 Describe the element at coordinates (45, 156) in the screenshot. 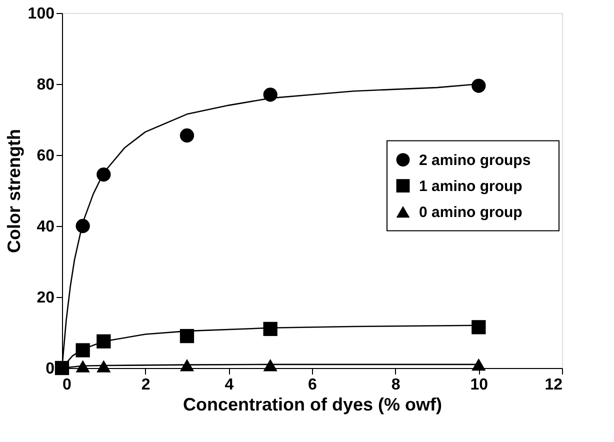

I see `y-tick-label: 60` at that location.